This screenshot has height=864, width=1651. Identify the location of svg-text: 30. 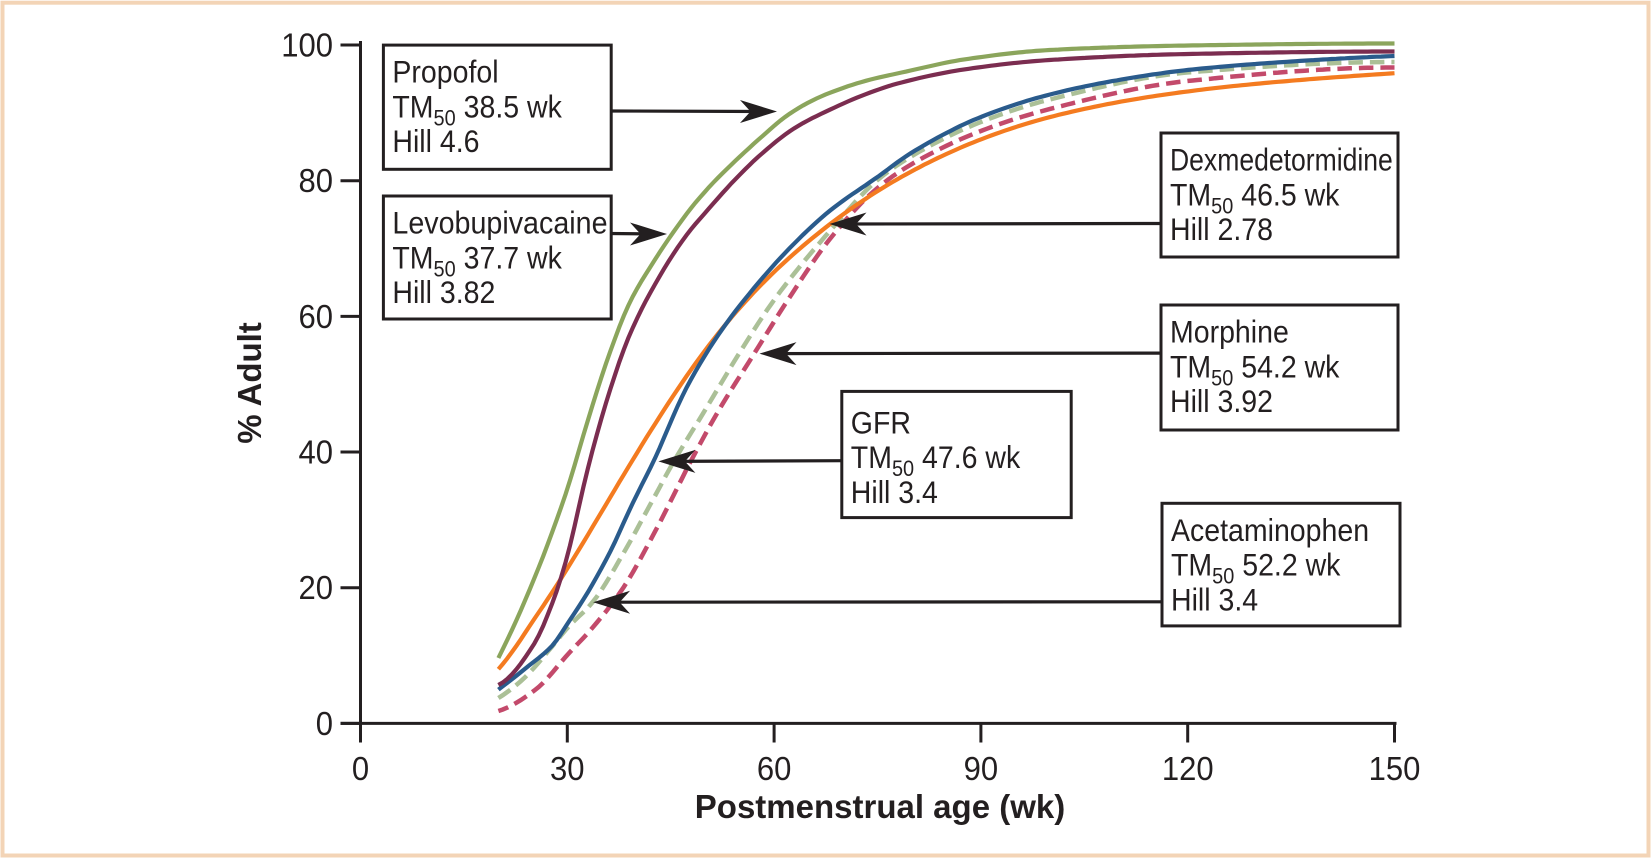
(567, 768).